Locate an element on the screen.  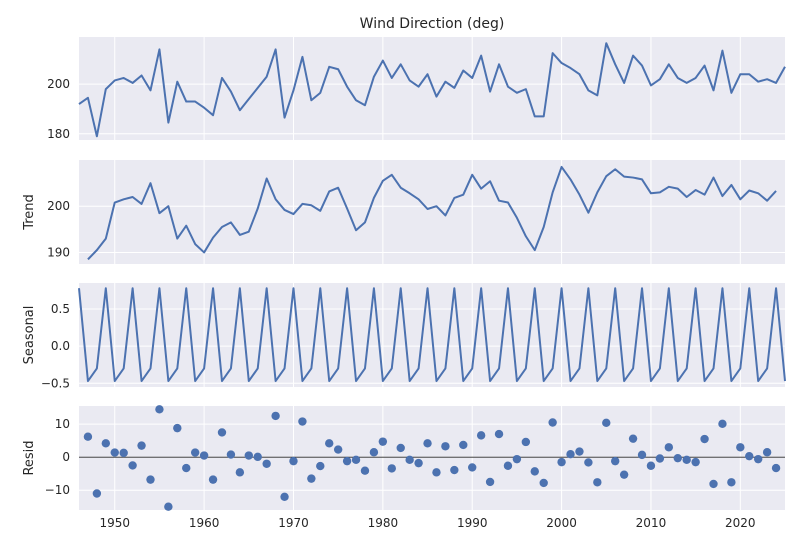
seasonal-y-tick-label: 0.0 is located at coordinates (60, 346).